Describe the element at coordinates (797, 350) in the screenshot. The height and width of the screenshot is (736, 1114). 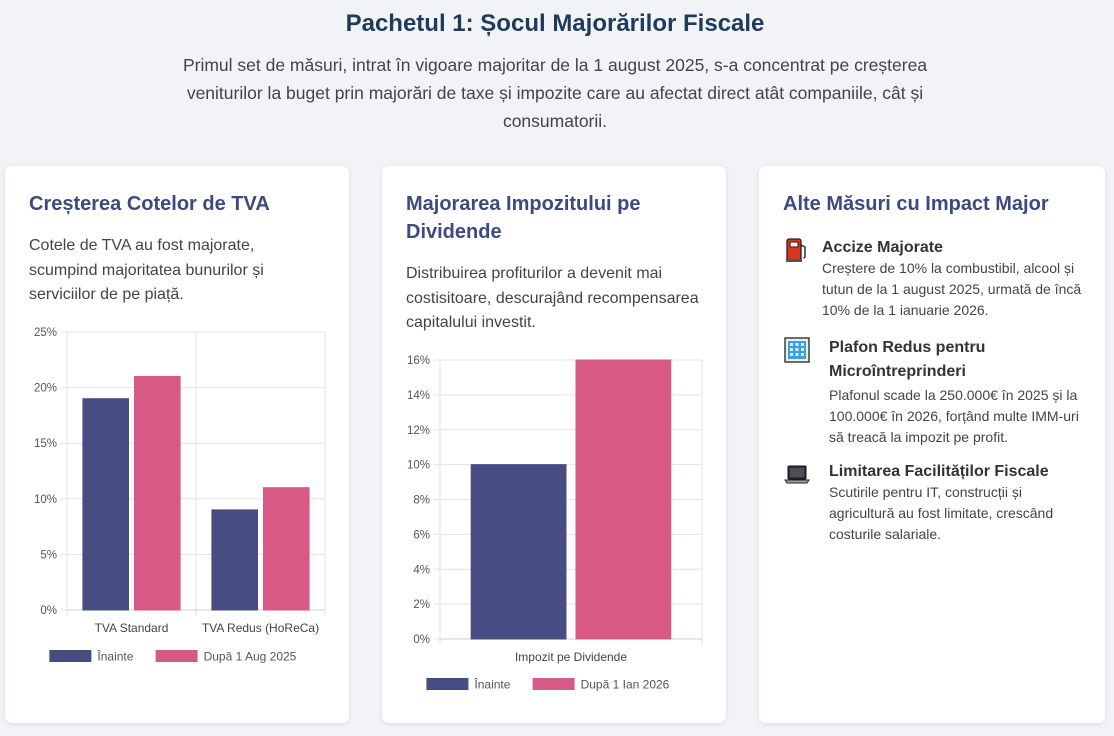
I see `office-building-icon` at that location.